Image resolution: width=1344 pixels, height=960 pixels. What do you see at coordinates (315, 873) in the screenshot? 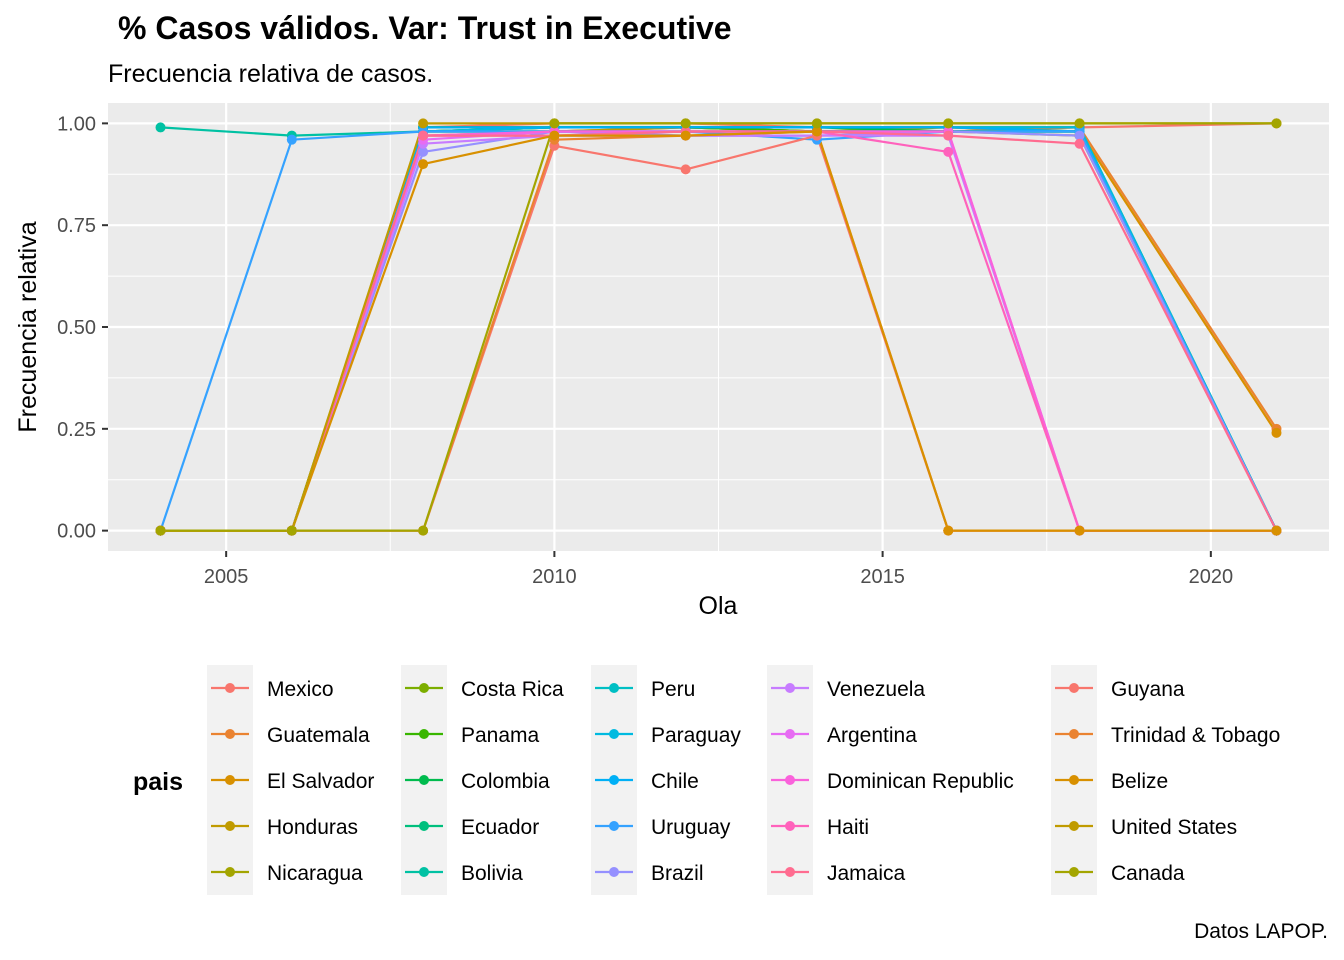
I see `legend-label: Nicaragua` at bounding box center [315, 873].